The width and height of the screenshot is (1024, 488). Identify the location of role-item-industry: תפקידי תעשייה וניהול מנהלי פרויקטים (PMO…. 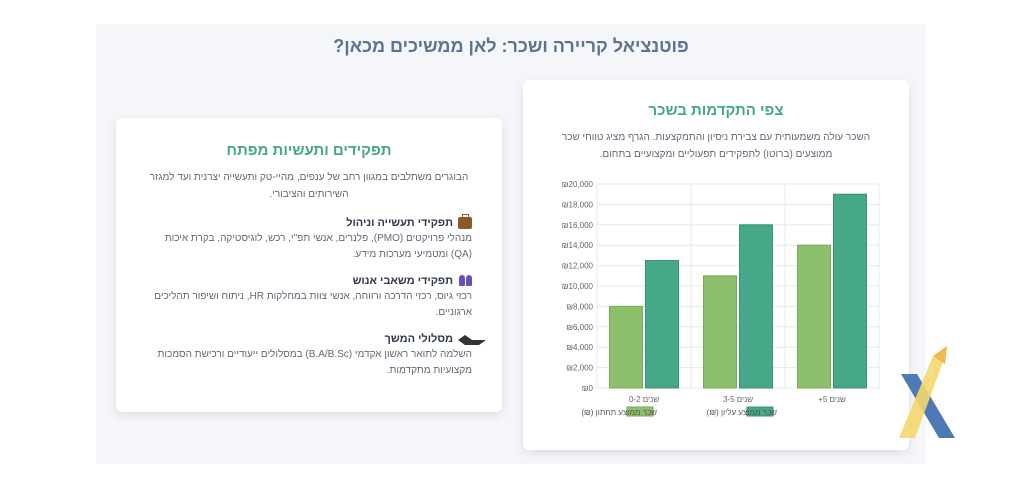
(309, 238).